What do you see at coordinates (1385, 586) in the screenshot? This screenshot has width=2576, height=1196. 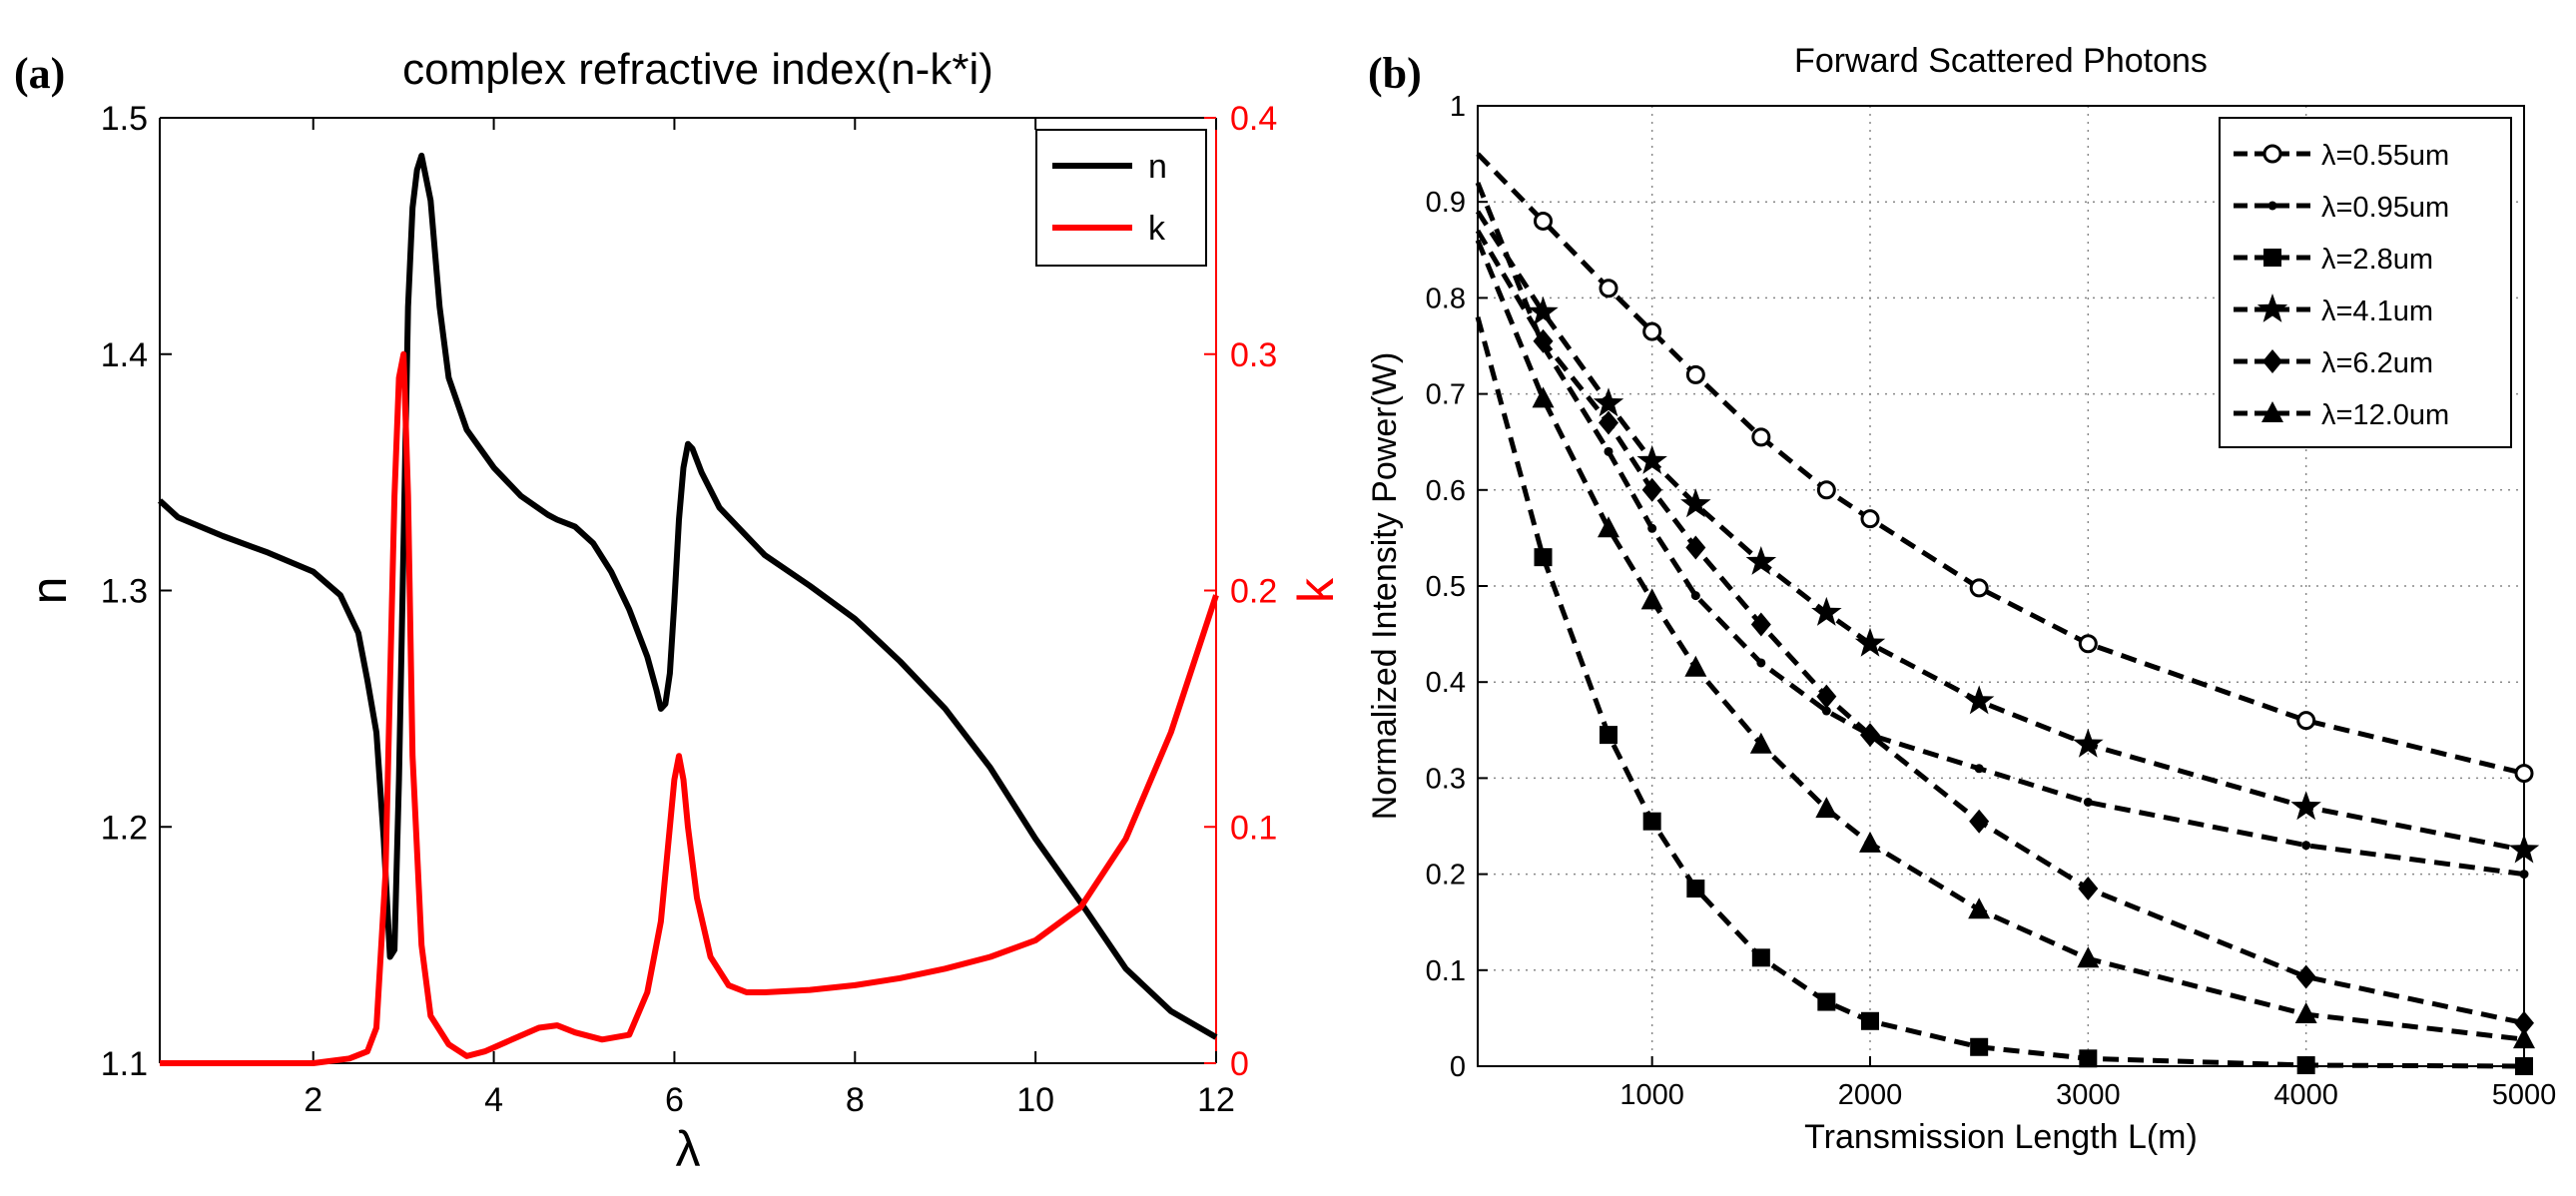 I see `y-axis-label: Normalized Intensity Power(W)` at bounding box center [1385, 586].